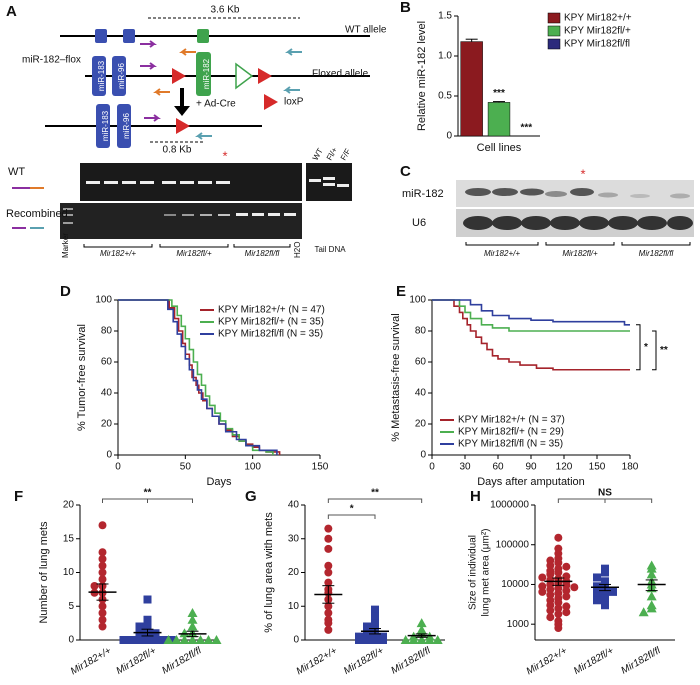 This screenshot has width=700, height=685. What do you see at coordinates (432, 467) in the screenshot?
I see `x-tick-label: 0` at bounding box center [432, 467].